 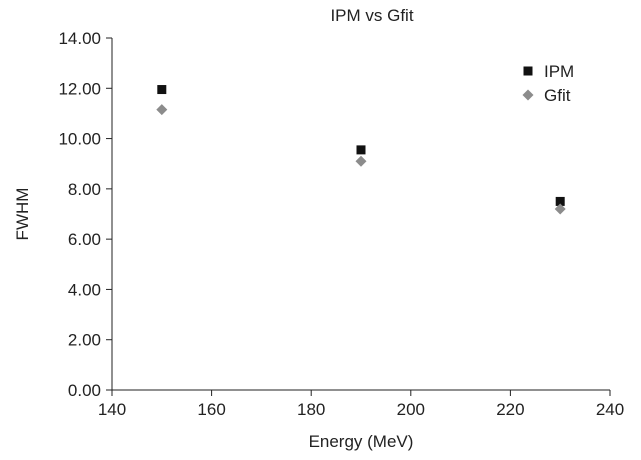 I want to click on x-tick-label: 240, so click(x=610, y=409).